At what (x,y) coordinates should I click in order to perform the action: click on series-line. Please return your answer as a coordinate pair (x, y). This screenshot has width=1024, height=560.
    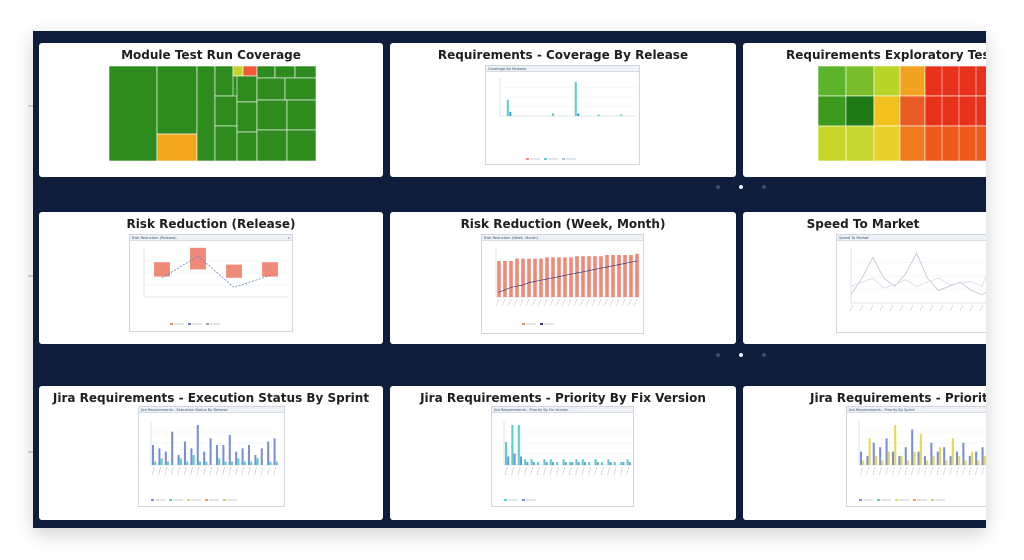
    Looking at the image, I should click on (918, 274).